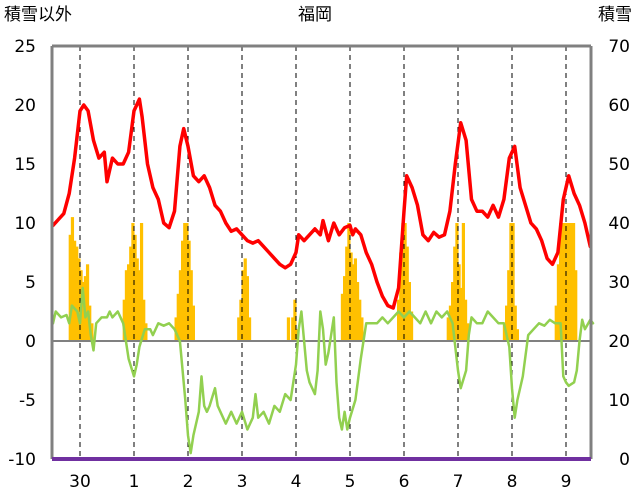 The width and height of the screenshot is (636, 501). I want to click on x-axis-ticks: 30 1 2 3 4 5 6 7 8 9, so click(320, 482).